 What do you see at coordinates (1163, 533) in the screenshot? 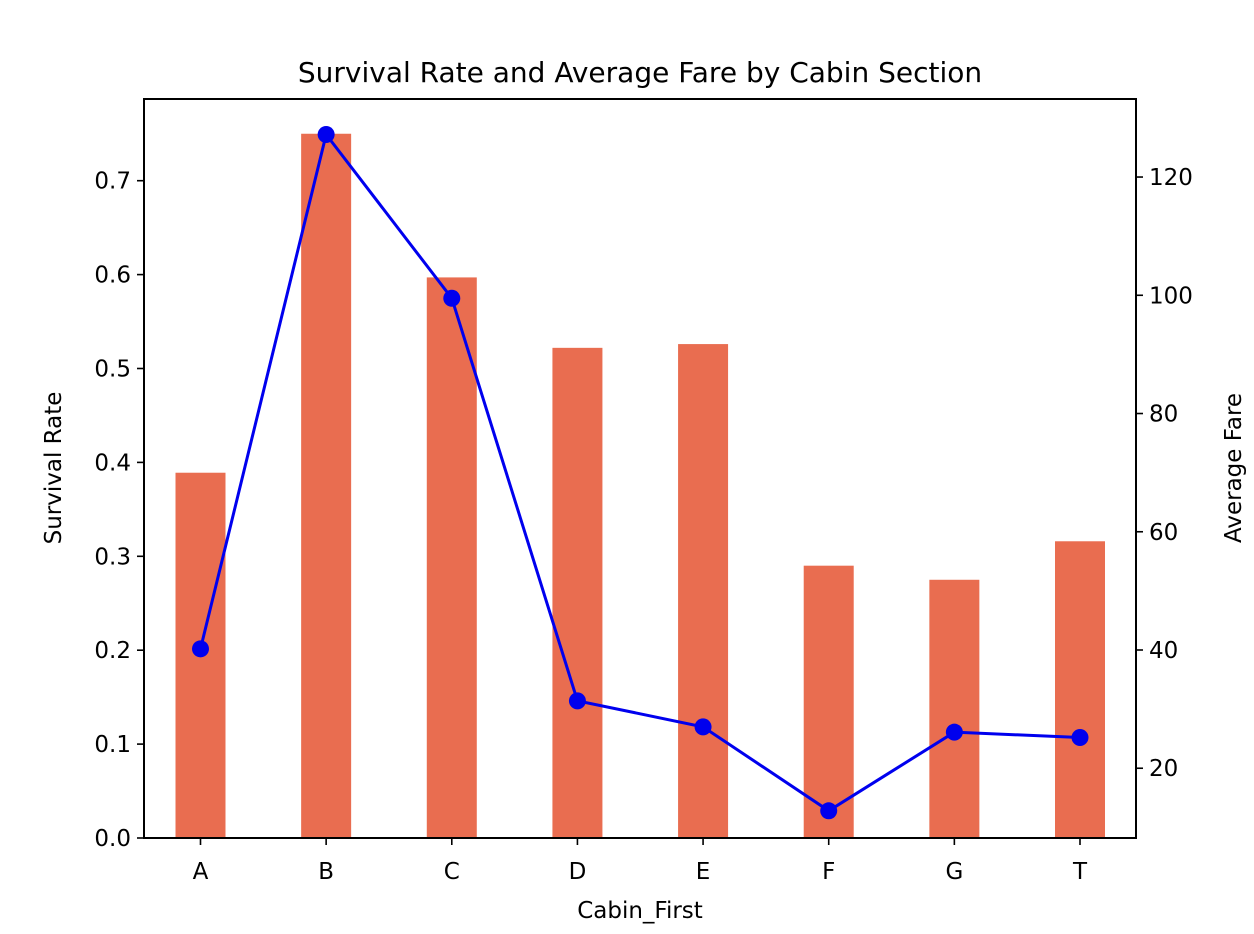
I see `y-right-tick-label: 60` at bounding box center [1163, 533].